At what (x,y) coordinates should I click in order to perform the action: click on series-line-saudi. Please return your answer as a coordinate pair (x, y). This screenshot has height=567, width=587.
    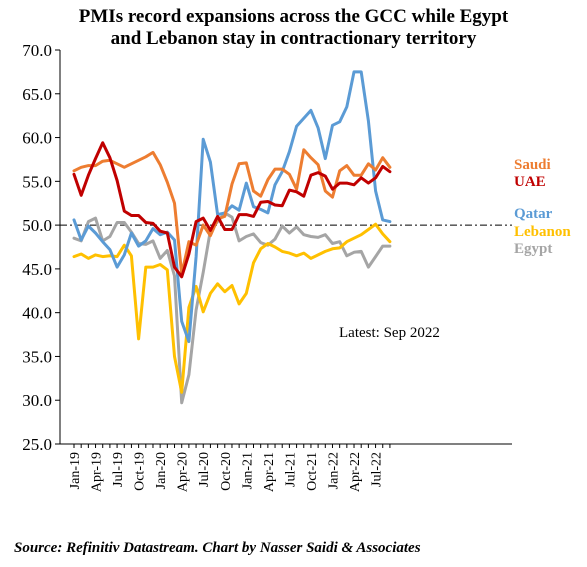
    Looking at the image, I should click on (232, 212).